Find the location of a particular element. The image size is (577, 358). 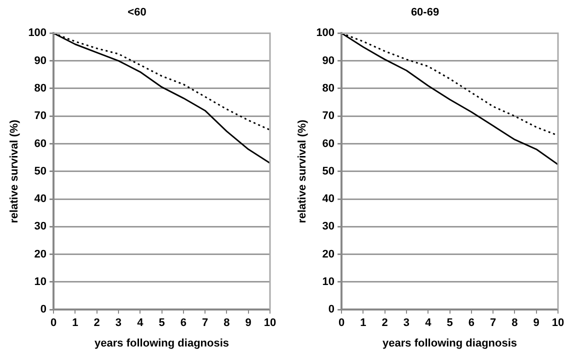

chart-title: 60-69 is located at coordinates (425, 12).